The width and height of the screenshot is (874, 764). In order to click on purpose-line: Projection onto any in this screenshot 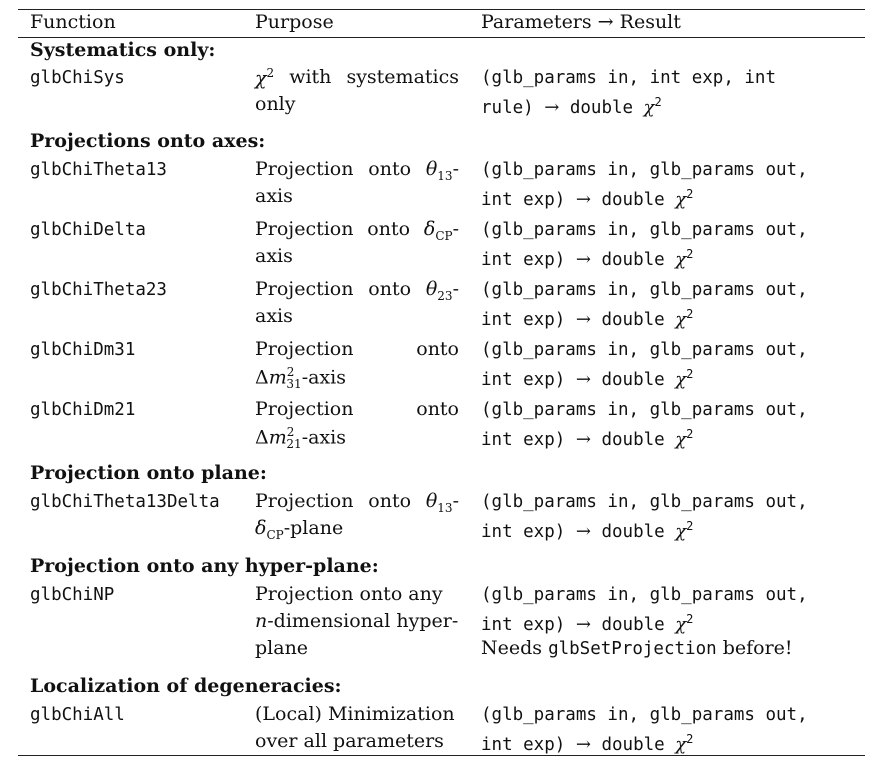, I will do `click(349, 594)`.